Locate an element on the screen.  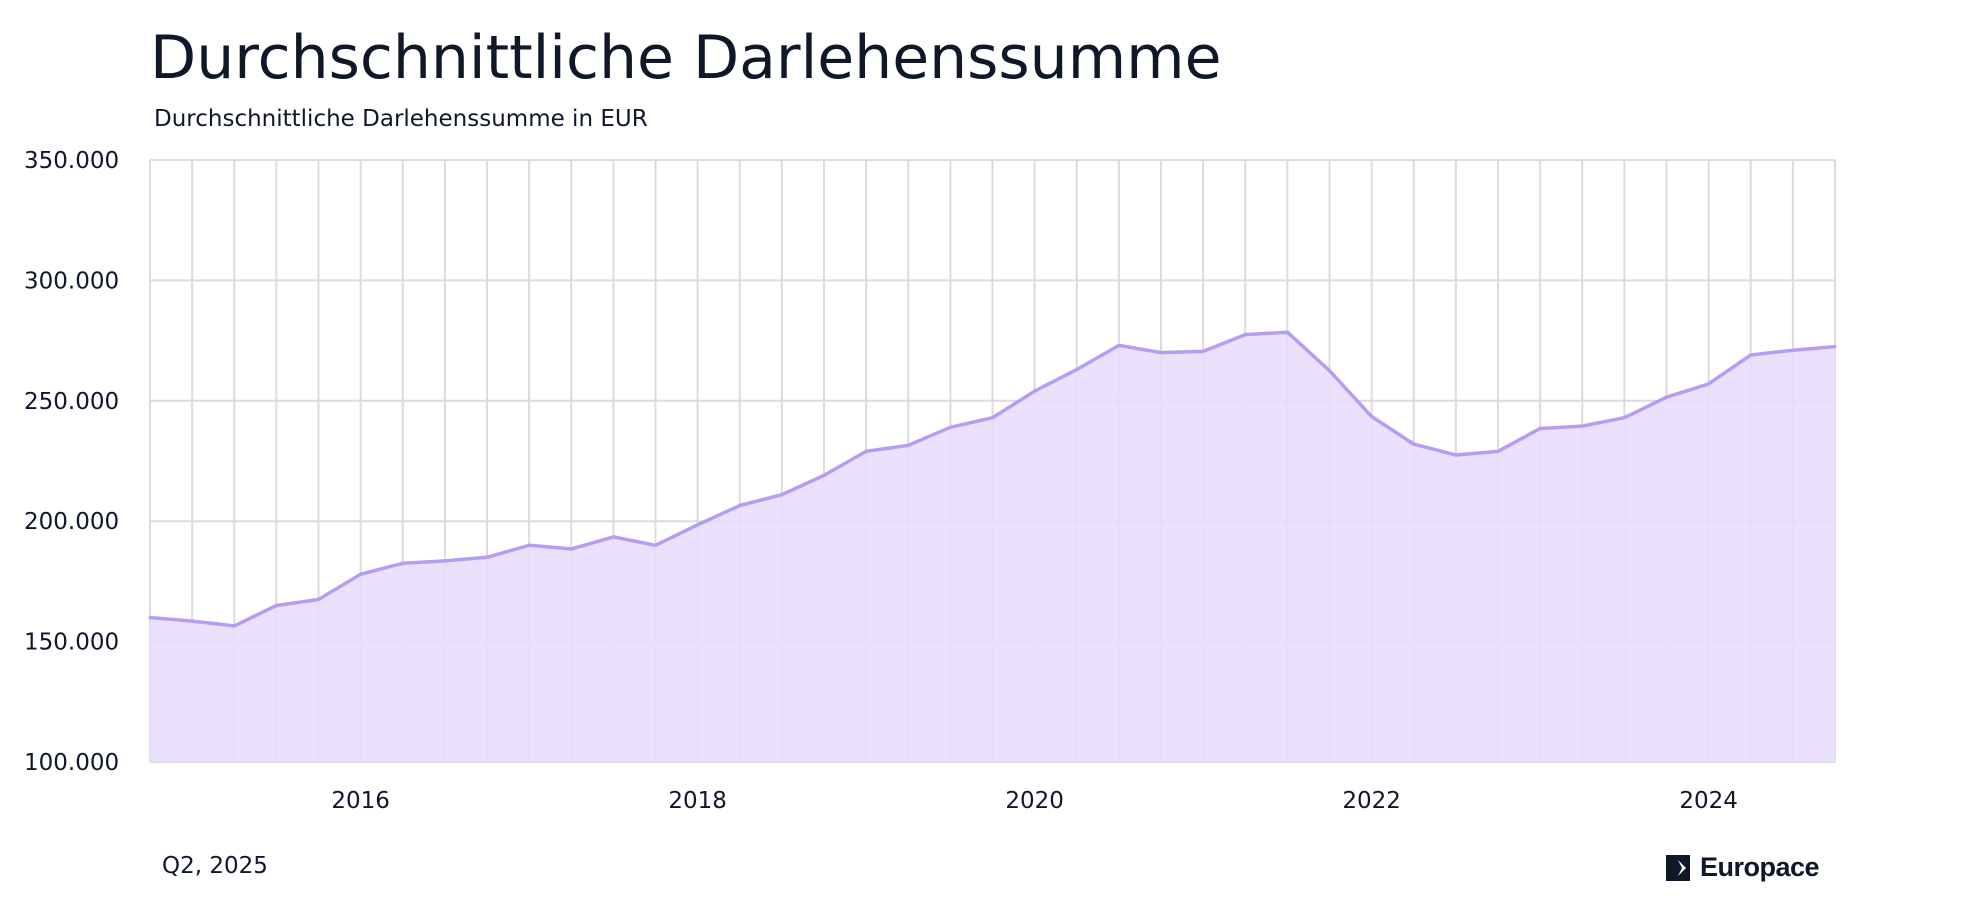
y-tick-label: 200.000 is located at coordinates (71, 522).